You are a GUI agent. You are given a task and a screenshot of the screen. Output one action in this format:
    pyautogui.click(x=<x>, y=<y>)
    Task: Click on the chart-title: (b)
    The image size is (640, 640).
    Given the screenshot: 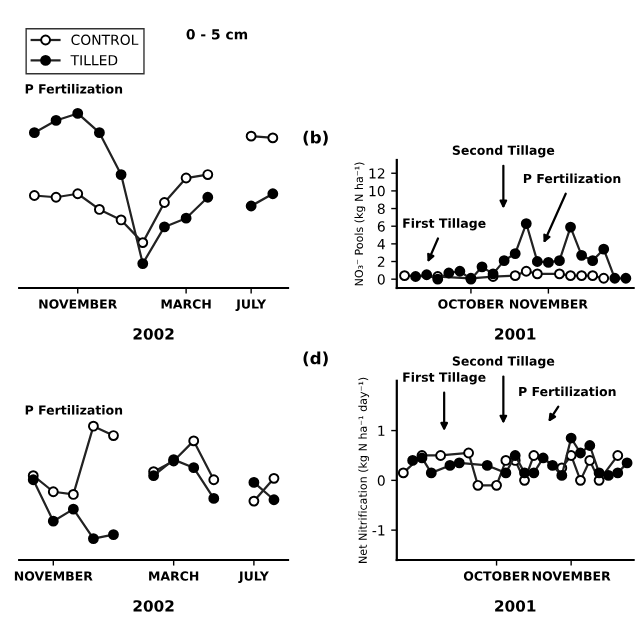 What is the action you would take?
    pyautogui.click(x=315, y=138)
    